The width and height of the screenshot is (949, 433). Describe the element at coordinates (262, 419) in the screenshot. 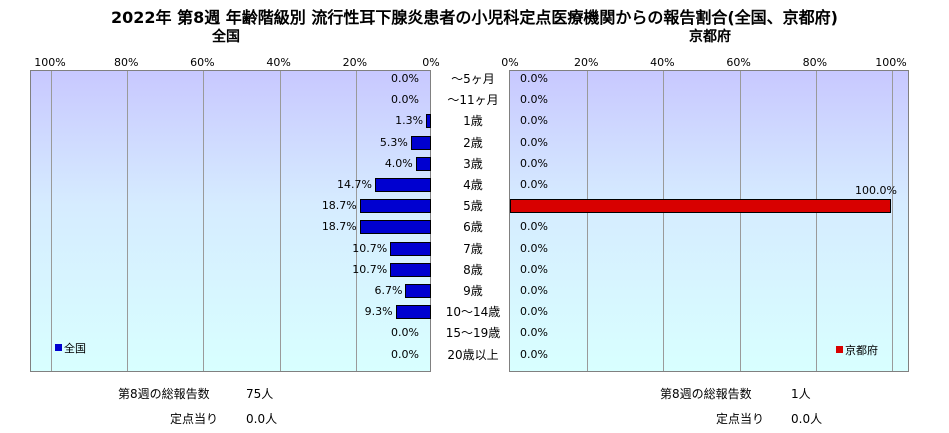

I see `national-per-site-value: 0.0人` at that location.